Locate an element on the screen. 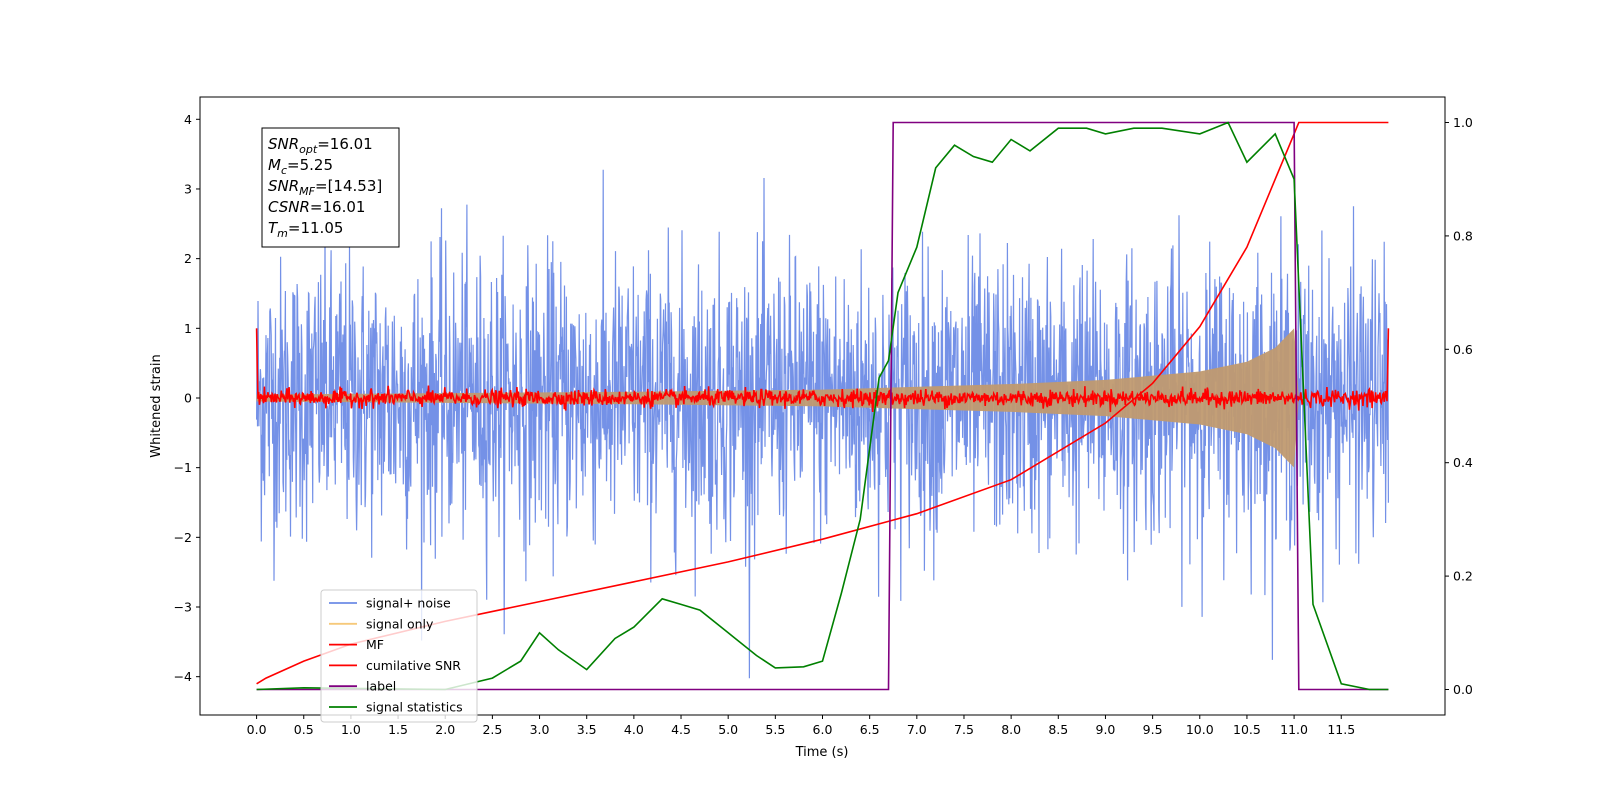  annotation-line: SNRopt=16.01 is located at coordinates (320, 145).